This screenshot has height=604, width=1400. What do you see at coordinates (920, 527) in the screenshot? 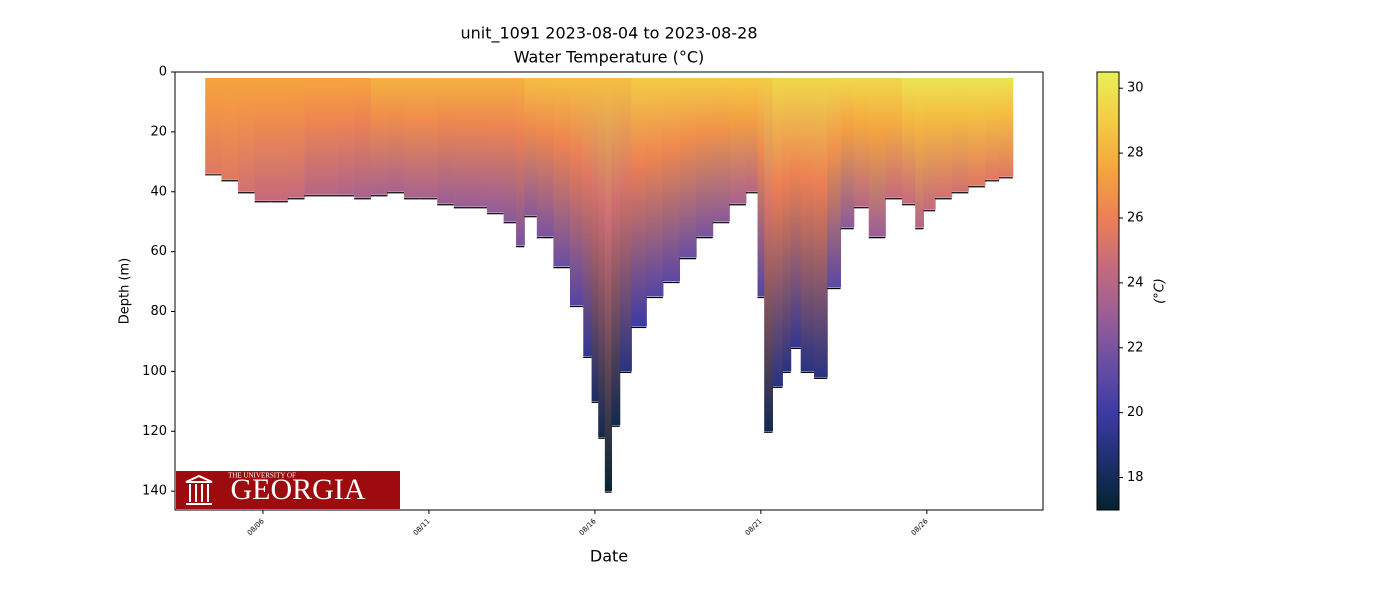
I see `x-tick-label: 08/26` at bounding box center [920, 527].